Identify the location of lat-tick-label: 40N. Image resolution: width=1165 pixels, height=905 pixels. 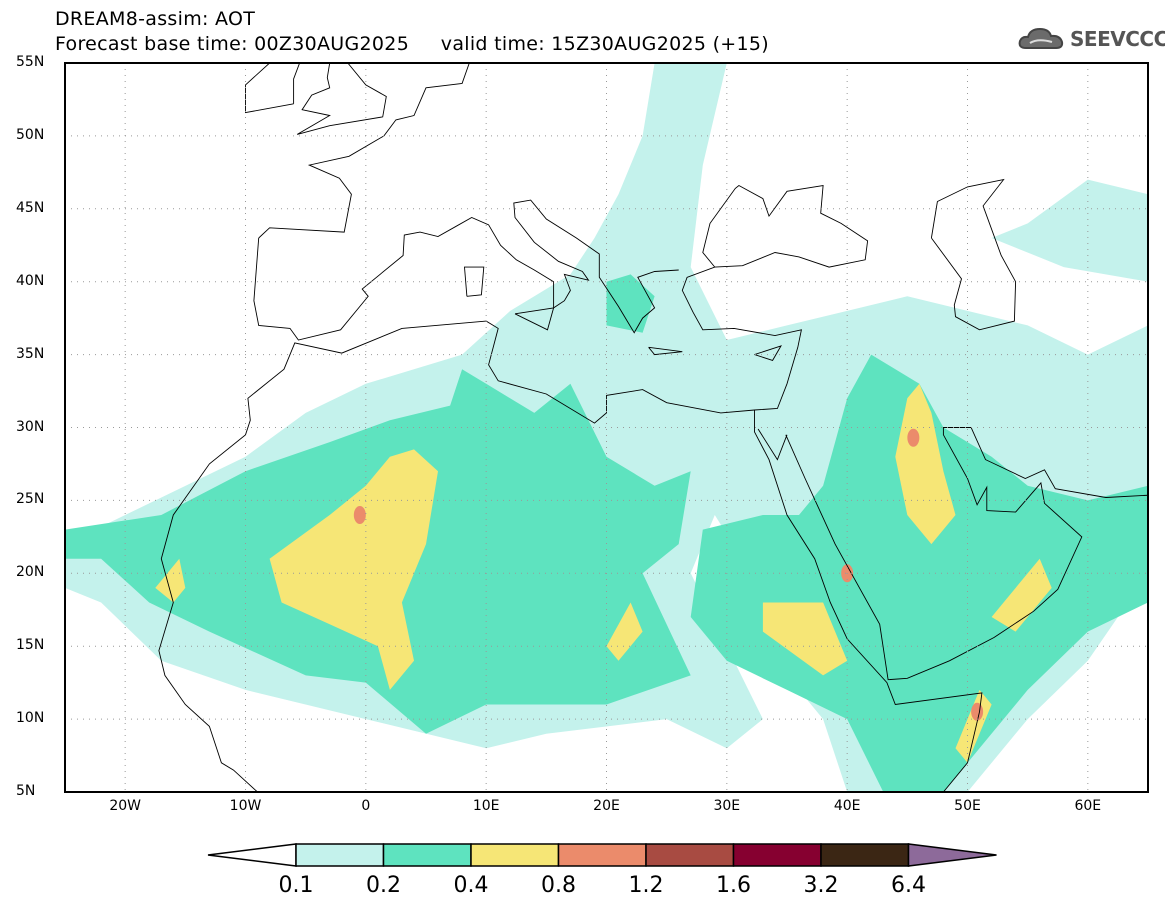
(30, 280).